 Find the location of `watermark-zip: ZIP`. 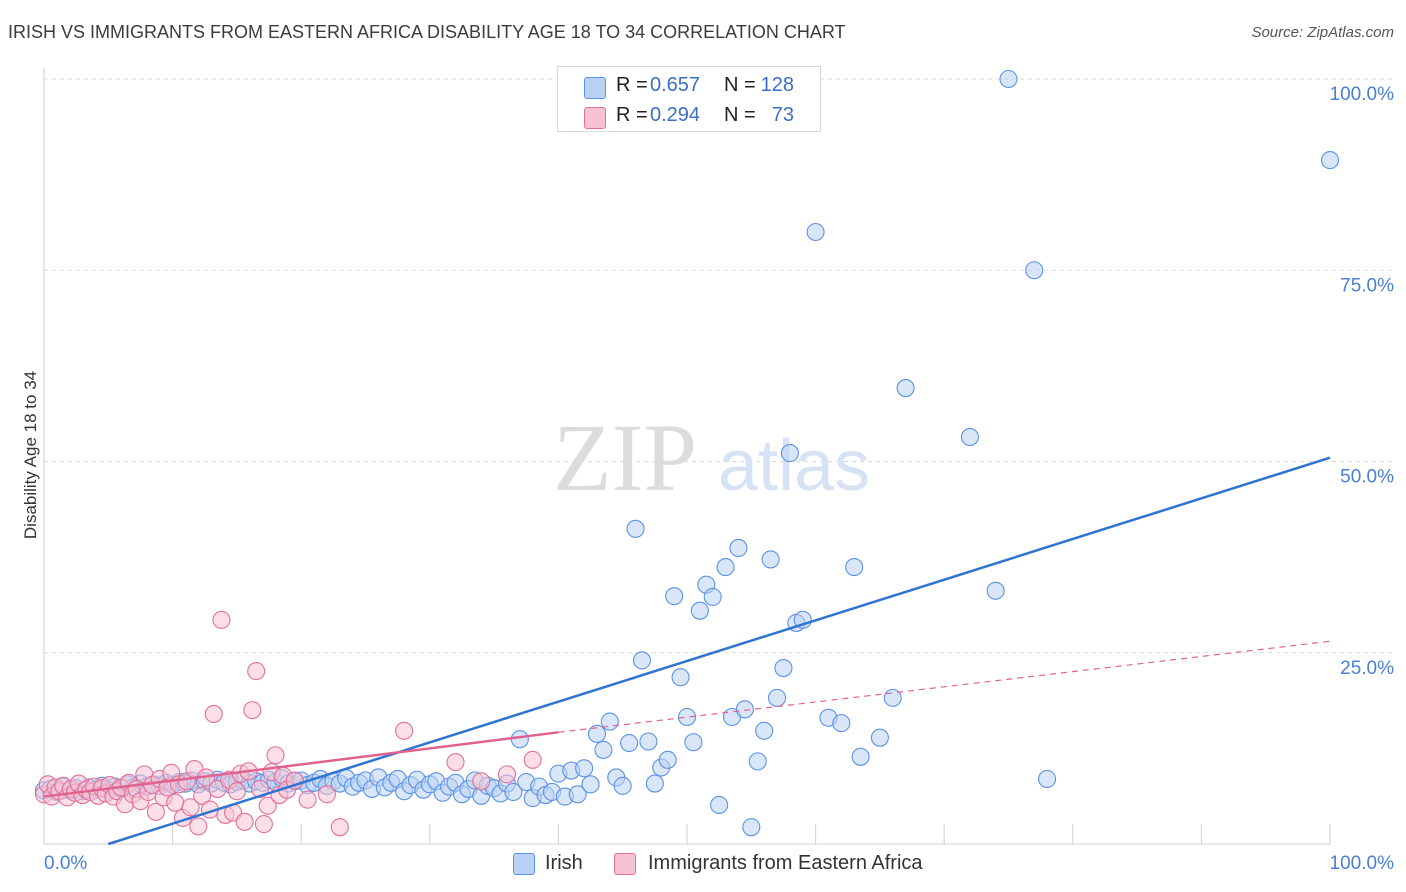

watermark-zip: ZIP is located at coordinates (625, 457).